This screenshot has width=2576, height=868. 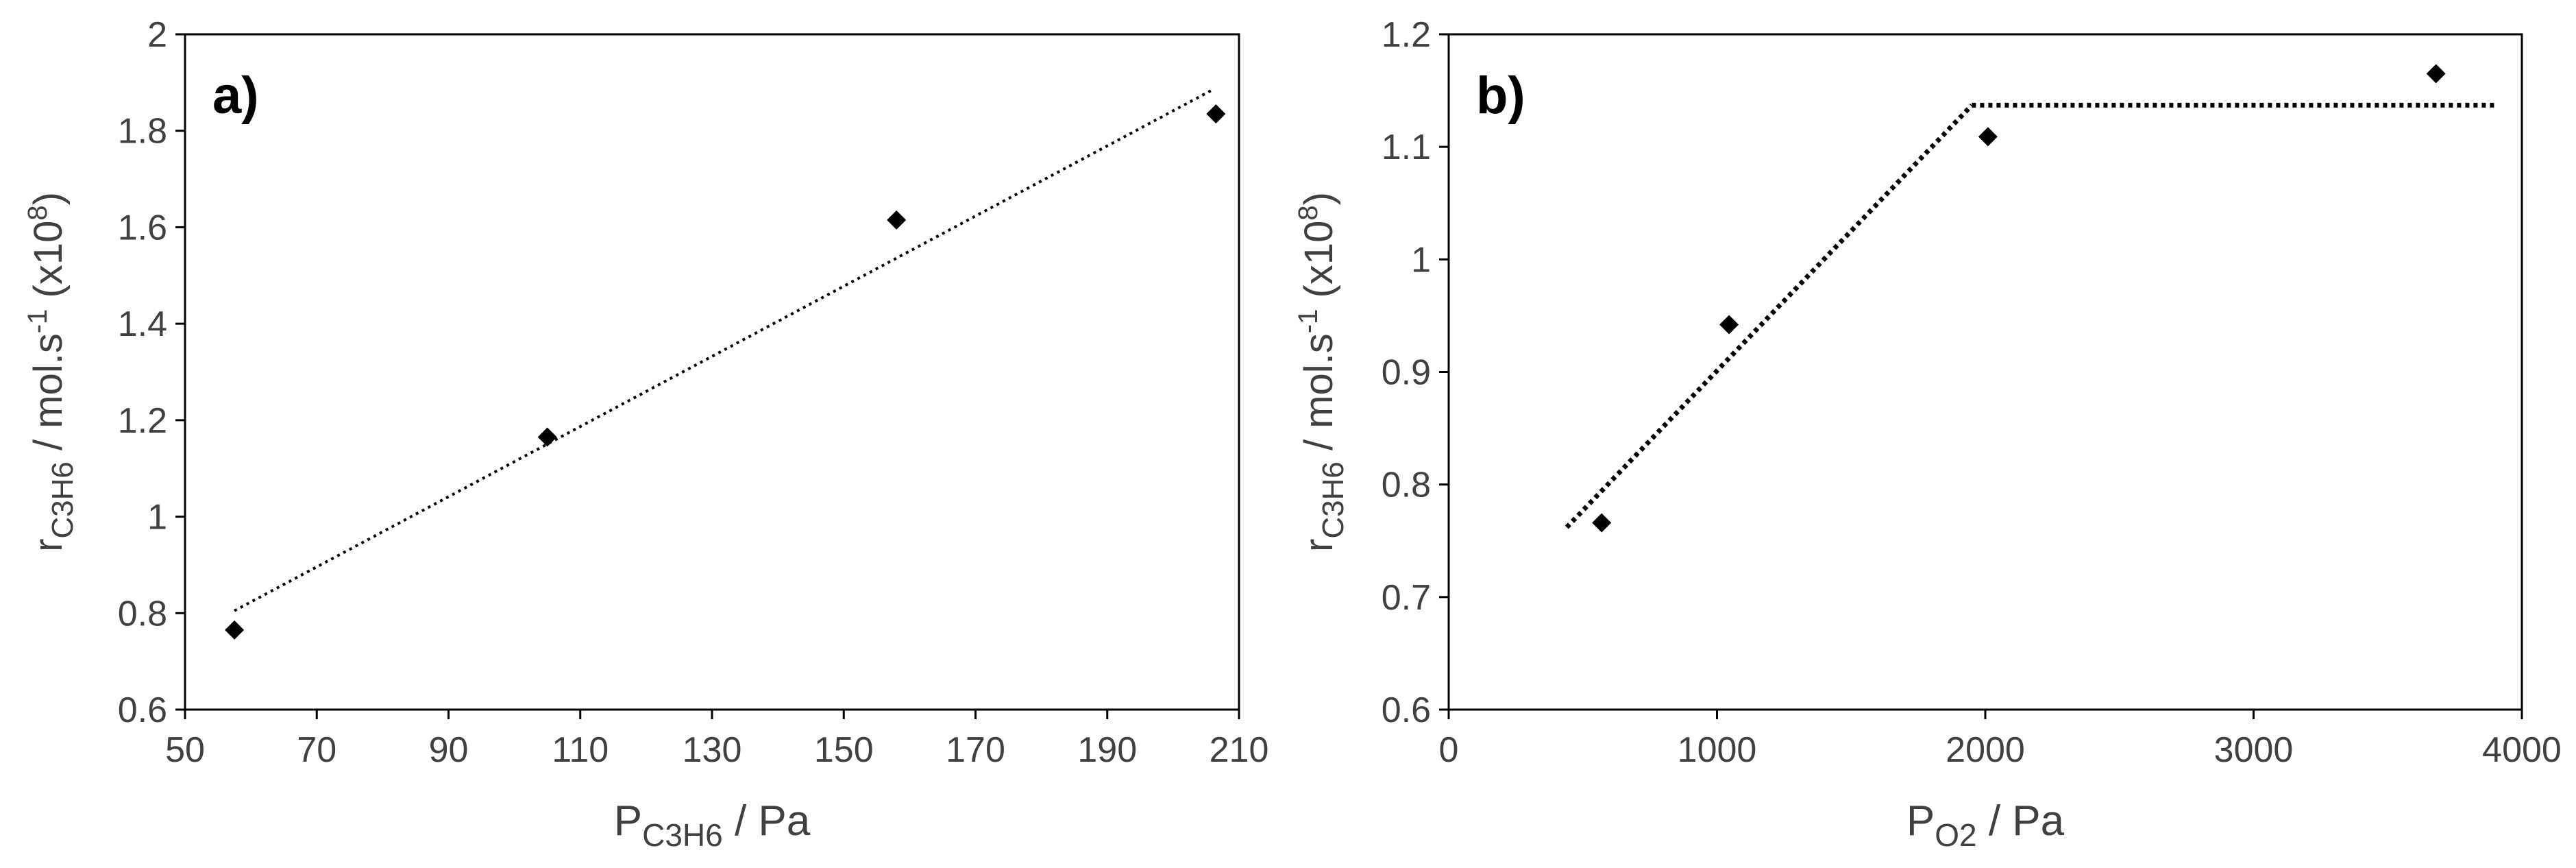 What do you see at coordinates (1407, 373) in the screenshot?
I see `panel-b-y-tick-label: 0.9` at bounding box center [1407, 373].